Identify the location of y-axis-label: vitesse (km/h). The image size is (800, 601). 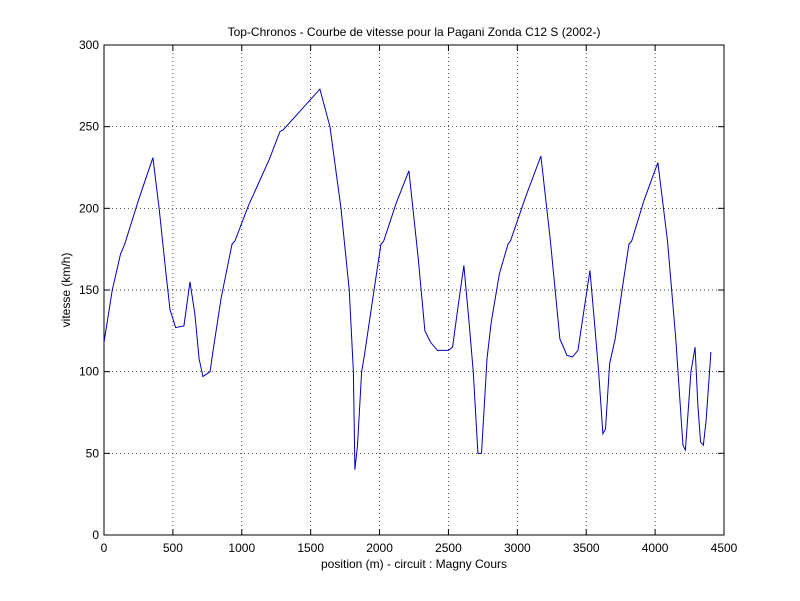
(66, 290).